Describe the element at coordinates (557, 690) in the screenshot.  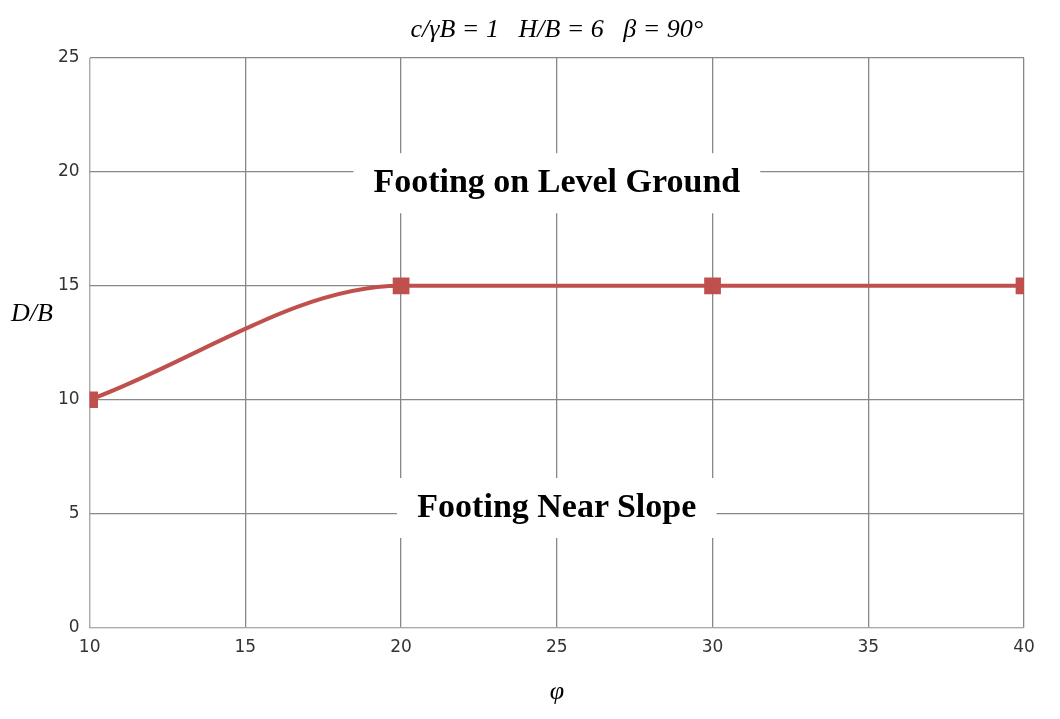
I see `x-axis-title: φ` at that location.